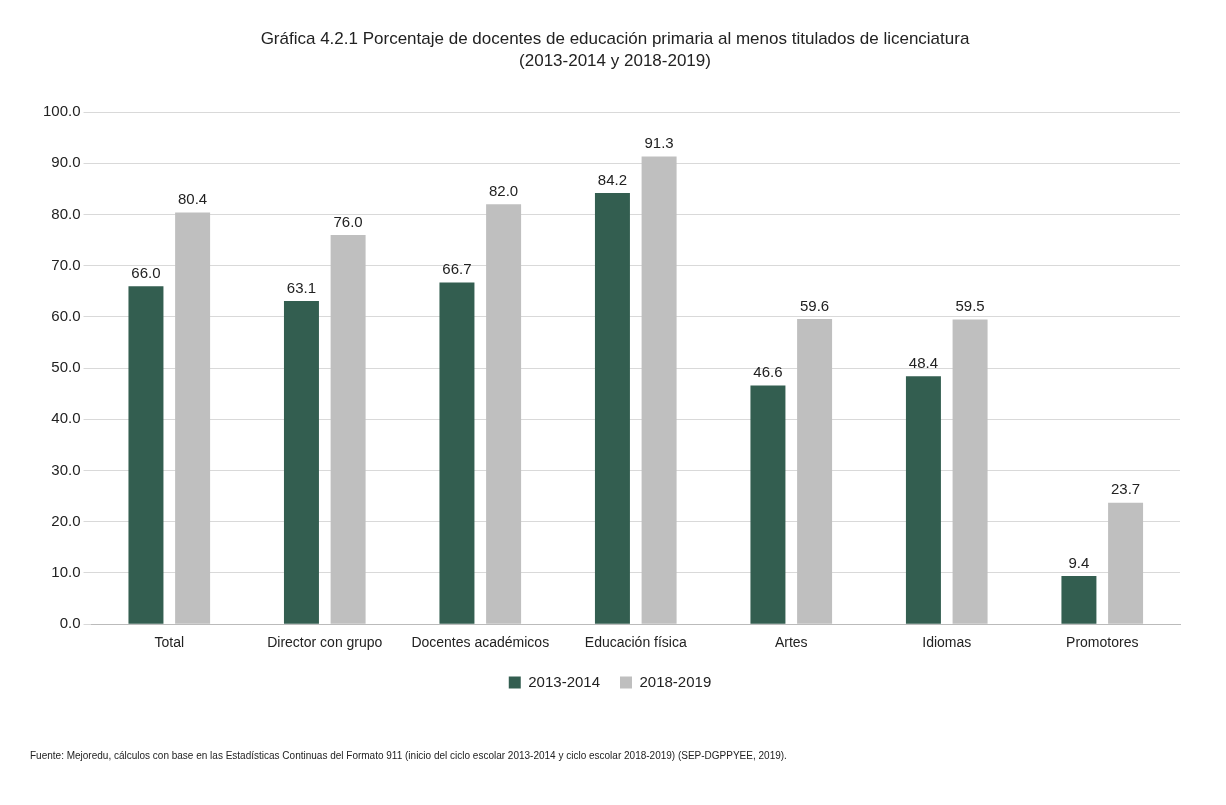 This screenshot has height=805, width=1226. What do you see at coordinates (615, 39) in the screenshot?
I see `chart-title: Gráfica 4.2.1 Porcentaje de docentes de educación primaria al menos titulados de licenciatura` at bounding box center [615, 39].